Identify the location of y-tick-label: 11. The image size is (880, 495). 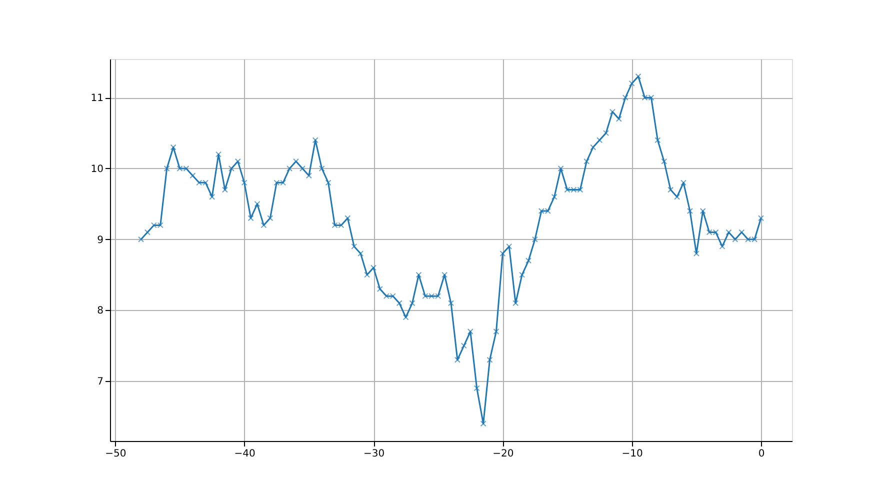
(97, 98).